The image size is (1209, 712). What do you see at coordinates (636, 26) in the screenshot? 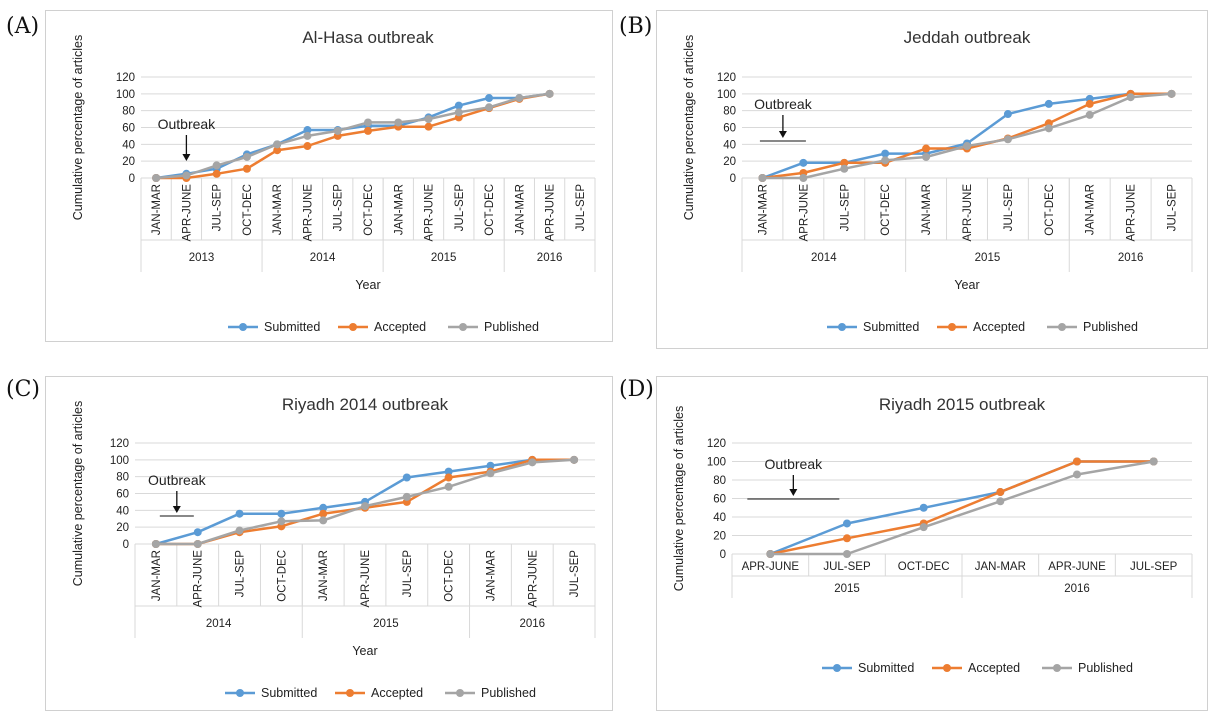
I see `panel-letter-b: (B)` at bounding box center [636, 26].